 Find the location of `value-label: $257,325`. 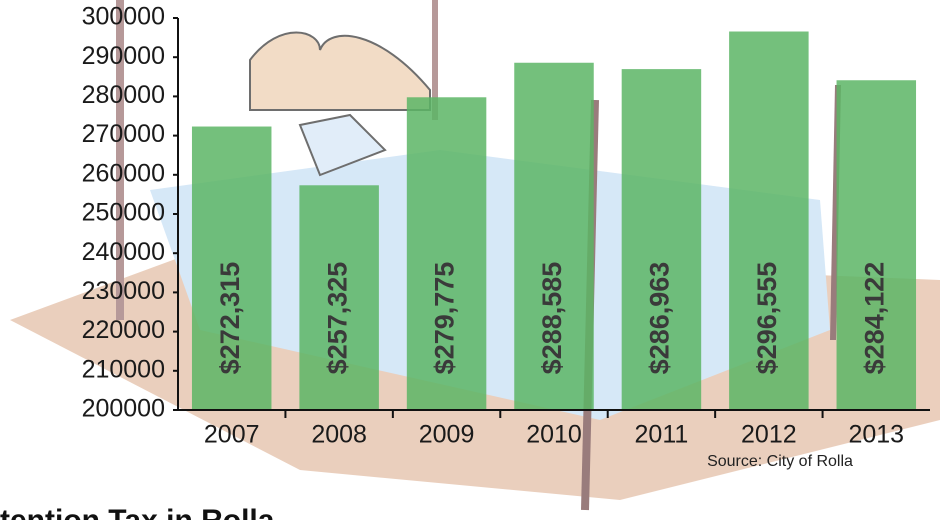

value-label: $257,325 is located at coordinates (337, 318).